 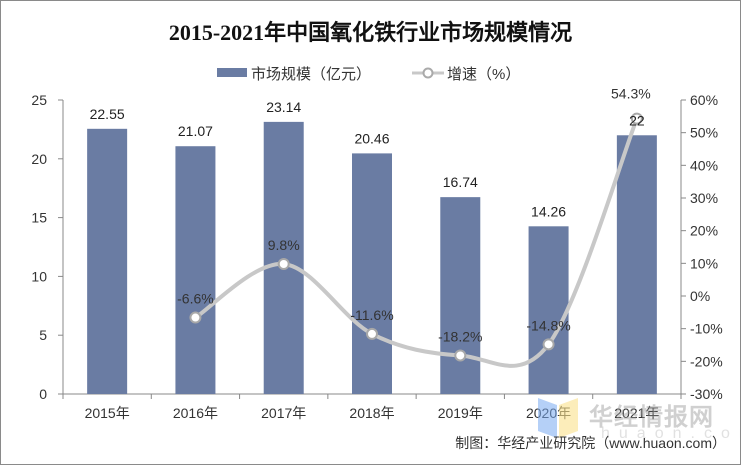 I want to click on left-tick-label: 10, so click(x=39, y=276).